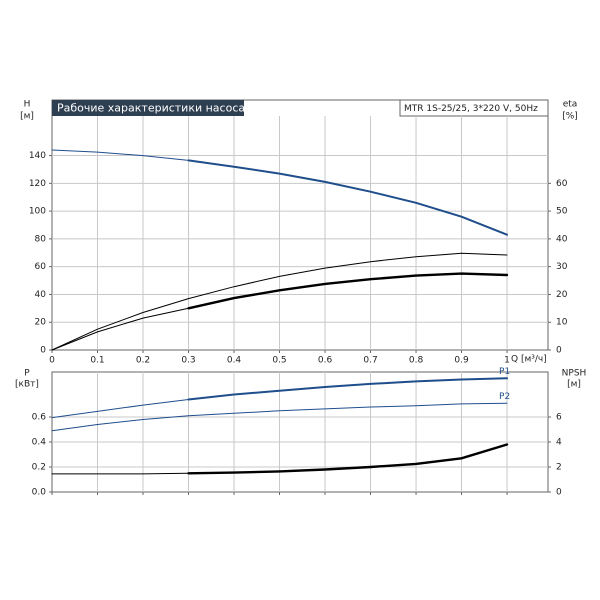  I want to click on x-tick-label: 0.4, so click(234, 361).